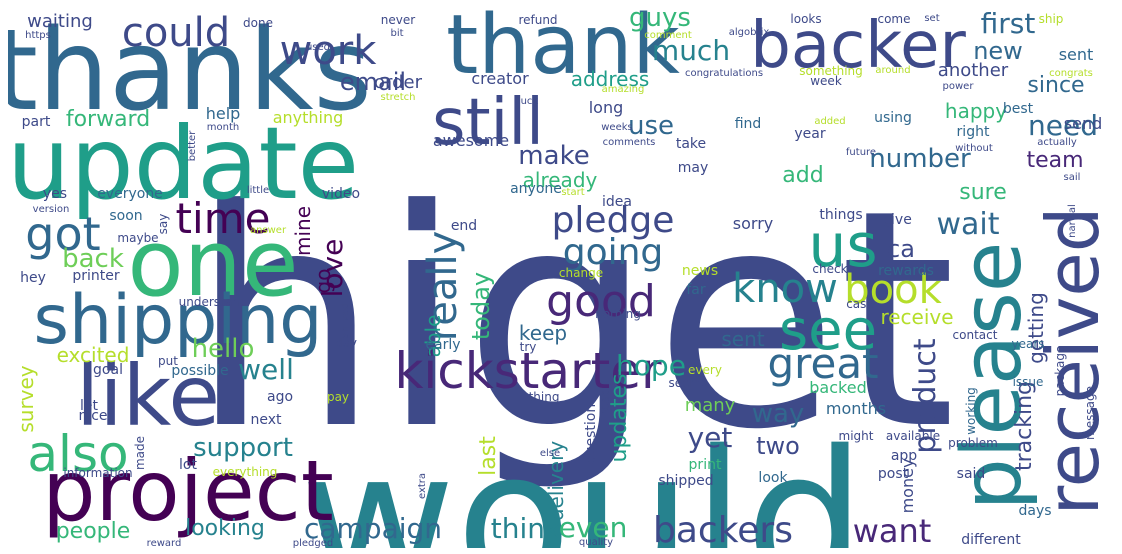 The image size is (1122, 554). Describe the element at coordinates (78, 454) in the screenshot. I see `word-also: also` at that location.